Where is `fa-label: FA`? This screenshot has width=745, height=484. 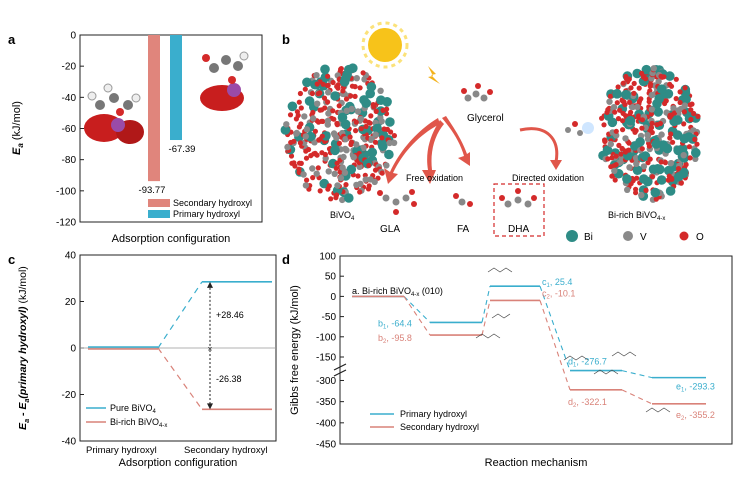
fa-label: FA is located at coordinates (463, 229).